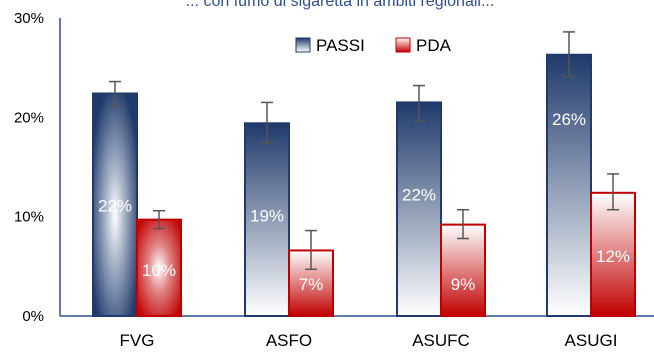  Describe the element at coordinates (303, 45) in the screenshot. I see `legend-swatch-passi` at that location.